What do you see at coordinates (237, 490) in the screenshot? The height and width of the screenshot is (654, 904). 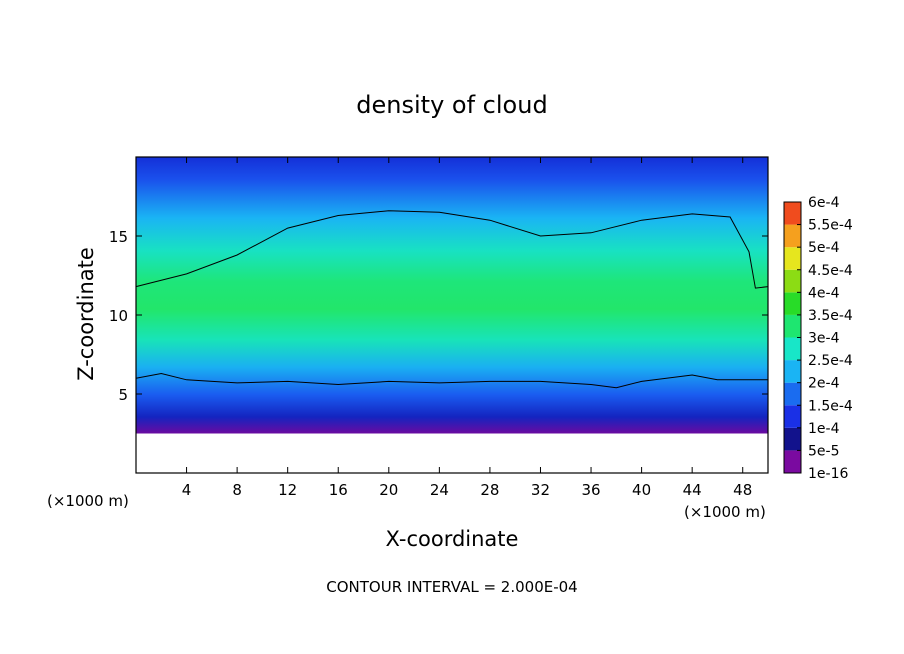 I see `x-tick-label: 8` at bounding box center [237, 490].